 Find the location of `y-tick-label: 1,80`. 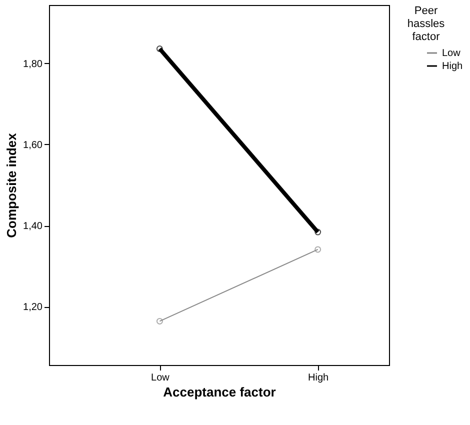

y-tick-label: 1,80 is located at coordinates (33, 64).